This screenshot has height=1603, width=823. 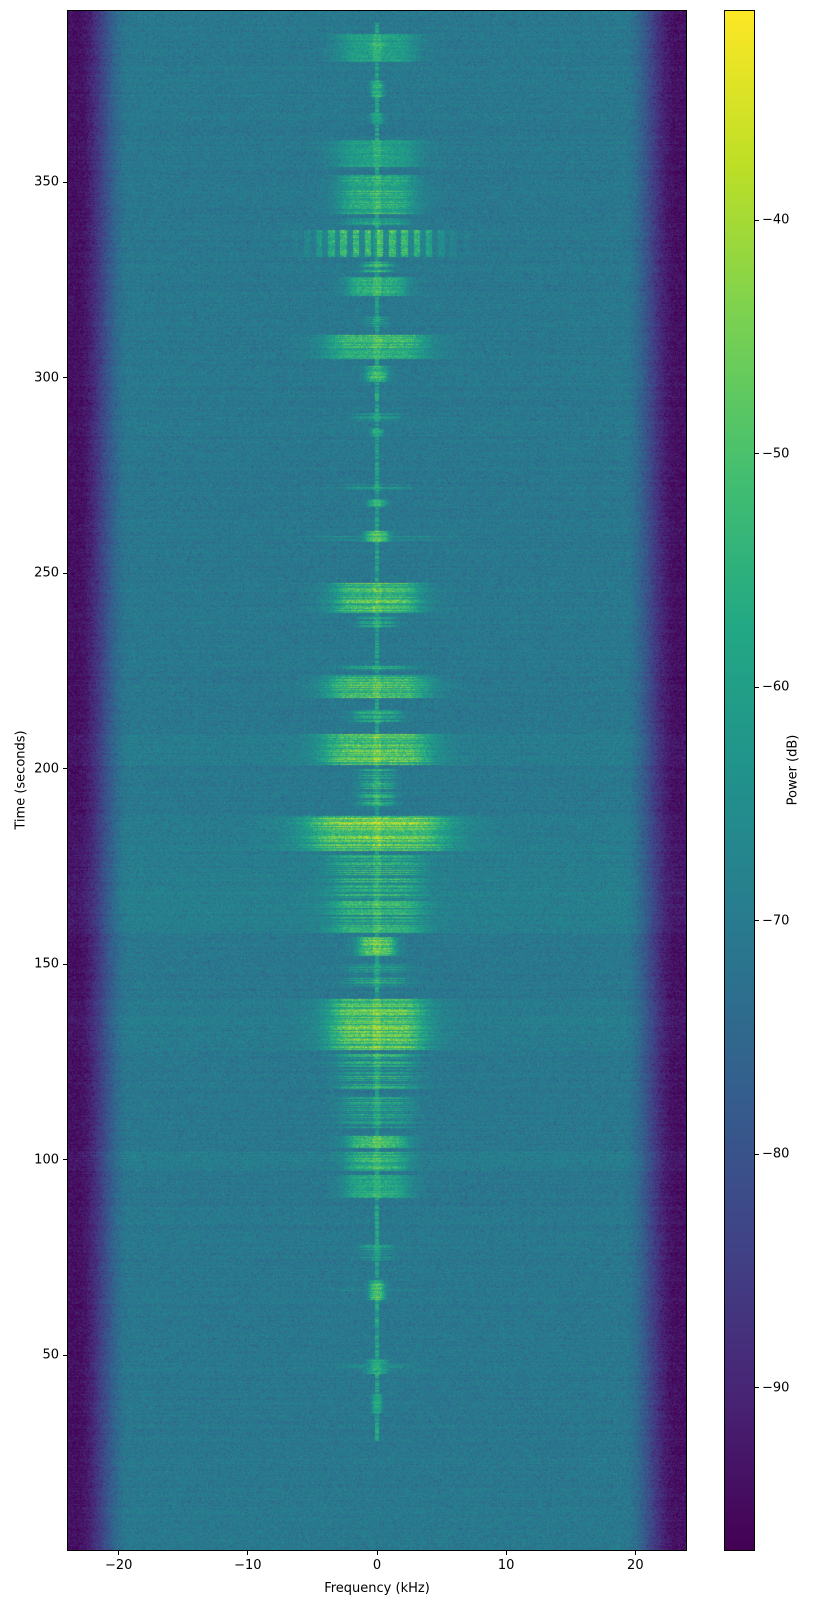 What do you see at coordinates (635, 1565) in the screenshot?
I see `x-tick-label: 20` at bounding box center [635, 1565].